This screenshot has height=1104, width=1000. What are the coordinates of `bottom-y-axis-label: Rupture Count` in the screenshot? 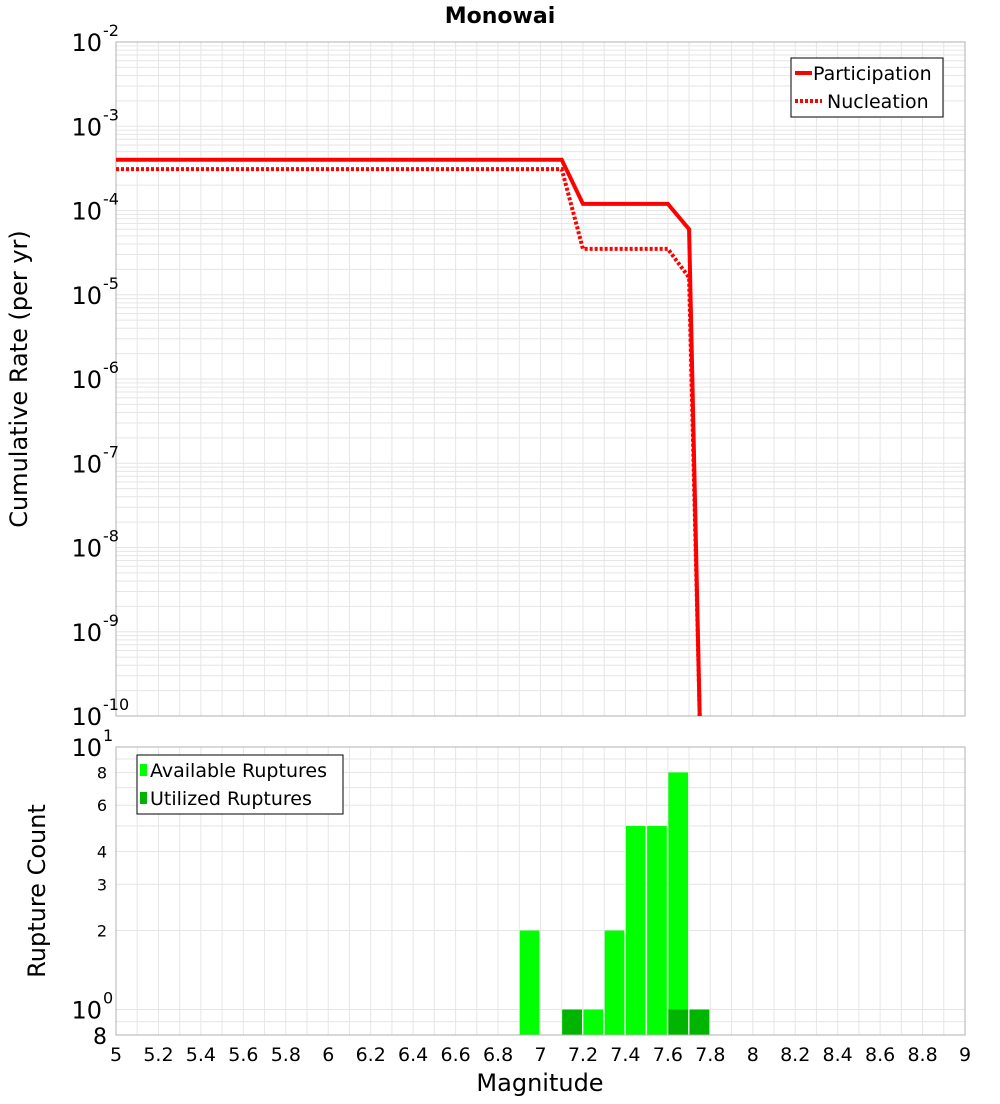 It's located at (37, 891).